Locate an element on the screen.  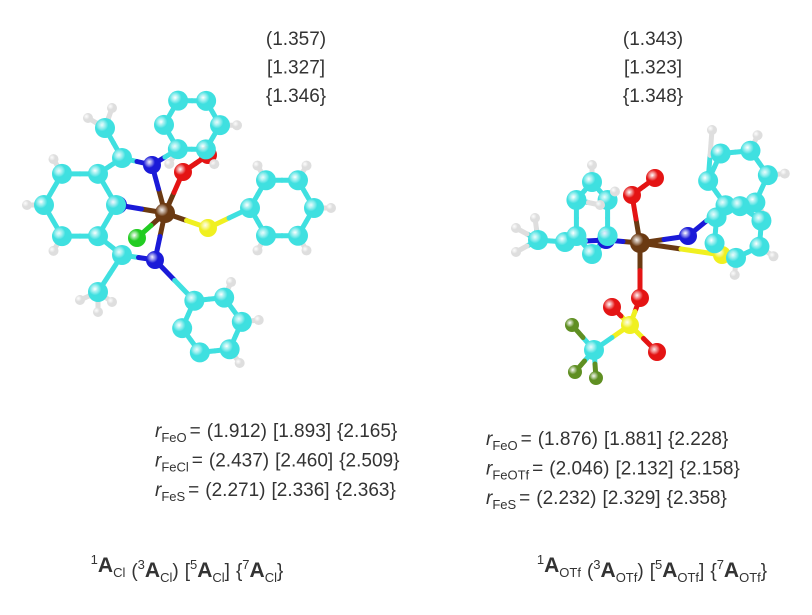
distance-value: [2.336] is located at coordinates (300, 490).